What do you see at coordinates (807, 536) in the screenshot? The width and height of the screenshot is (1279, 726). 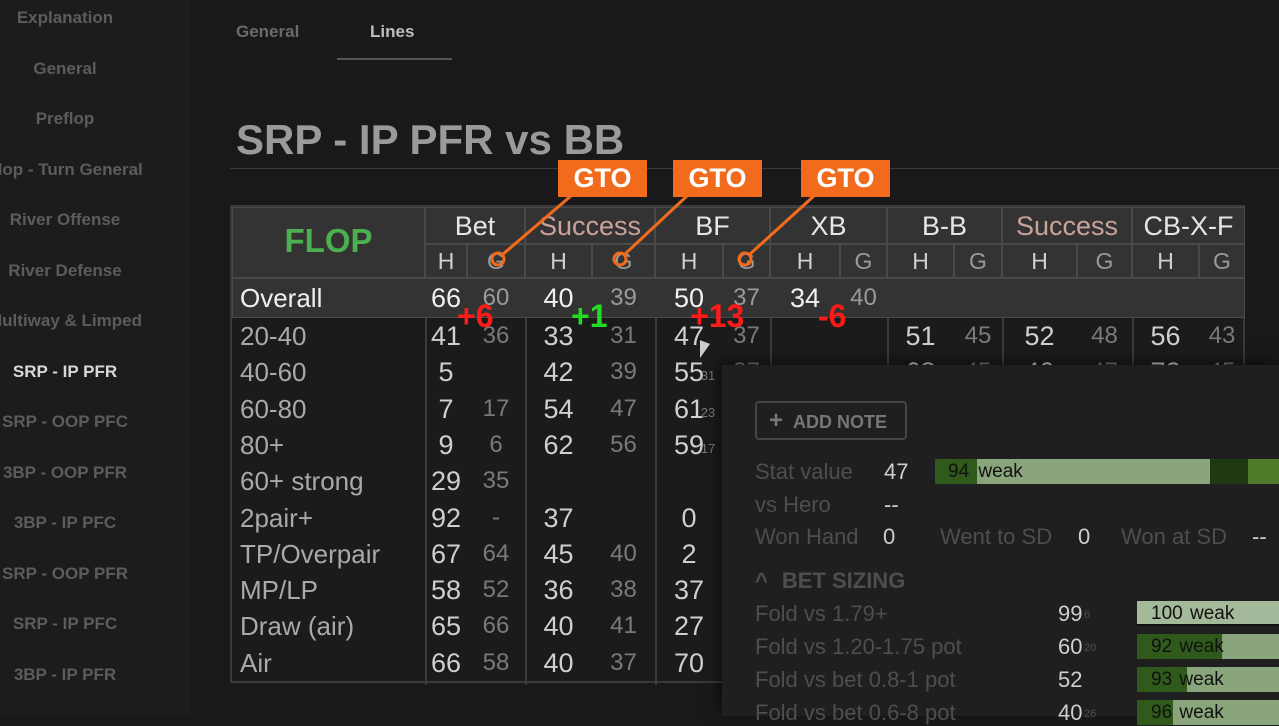 I see `won-hand-label: Won Hand` at bounding box center [807, 536].